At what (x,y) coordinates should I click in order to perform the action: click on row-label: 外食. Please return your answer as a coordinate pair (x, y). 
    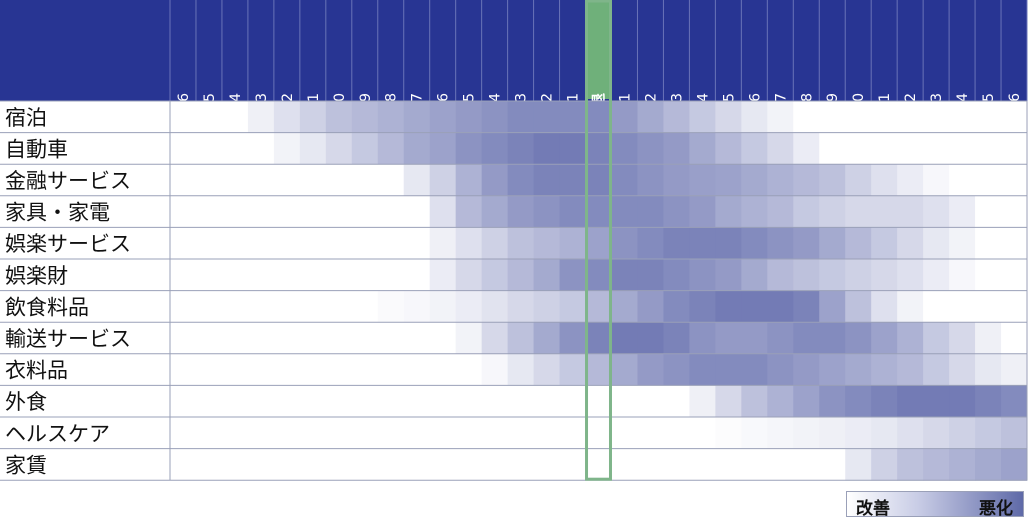
    Looking at the image, I should click on (26, 402).